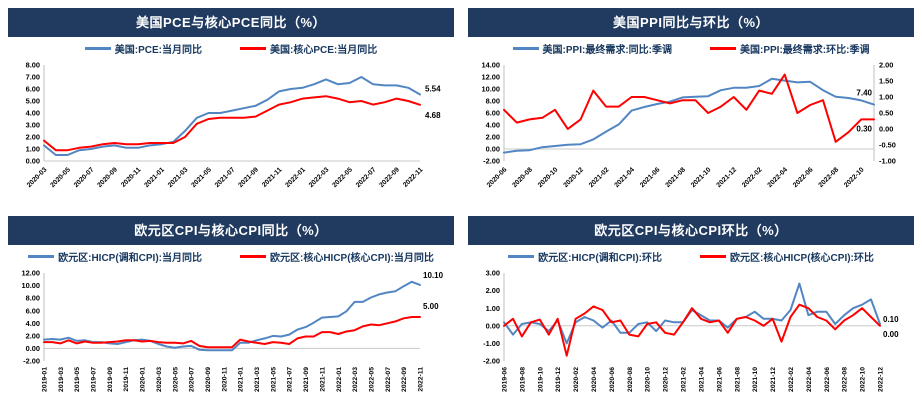  What do you see at coordinates (493, 125) in the screenshot?
I see `y-axis-tick-label: 4.00` at bounding box center [493, 125].